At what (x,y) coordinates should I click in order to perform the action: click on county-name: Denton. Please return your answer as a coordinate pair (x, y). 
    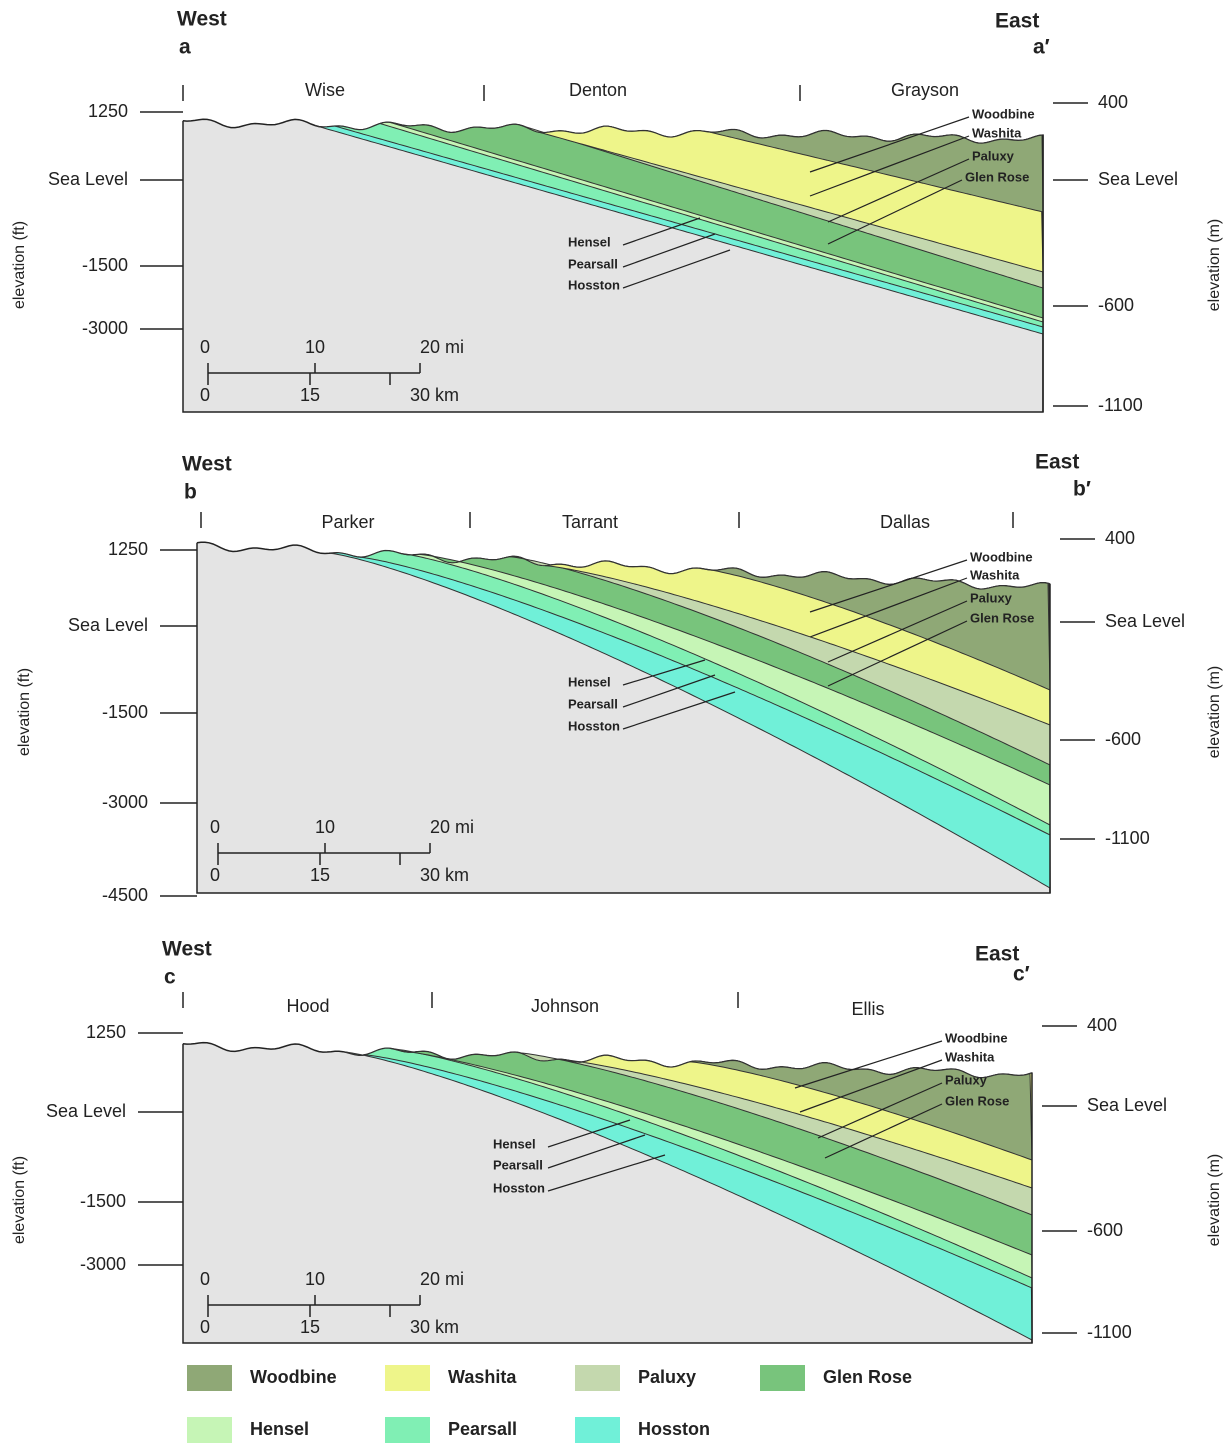
    Looking at the image, I should click on (598, 90).